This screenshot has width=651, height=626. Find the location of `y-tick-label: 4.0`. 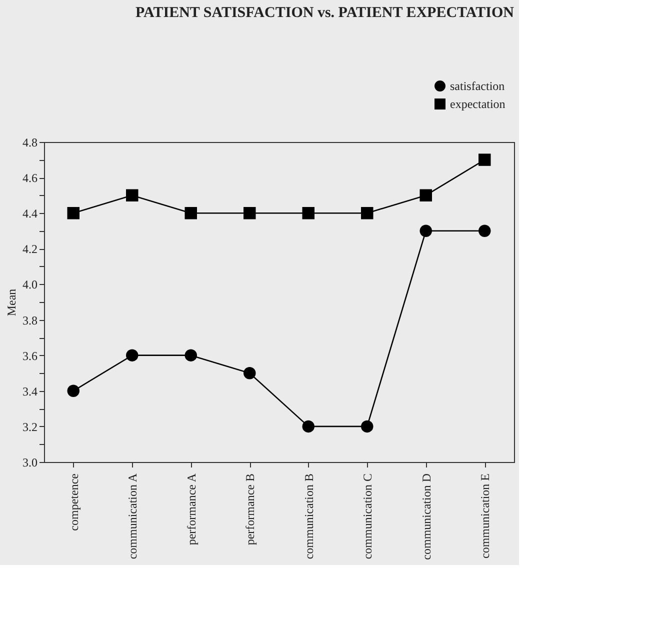

y-tick-label: 4.0 is located at coordinates (30, 285).